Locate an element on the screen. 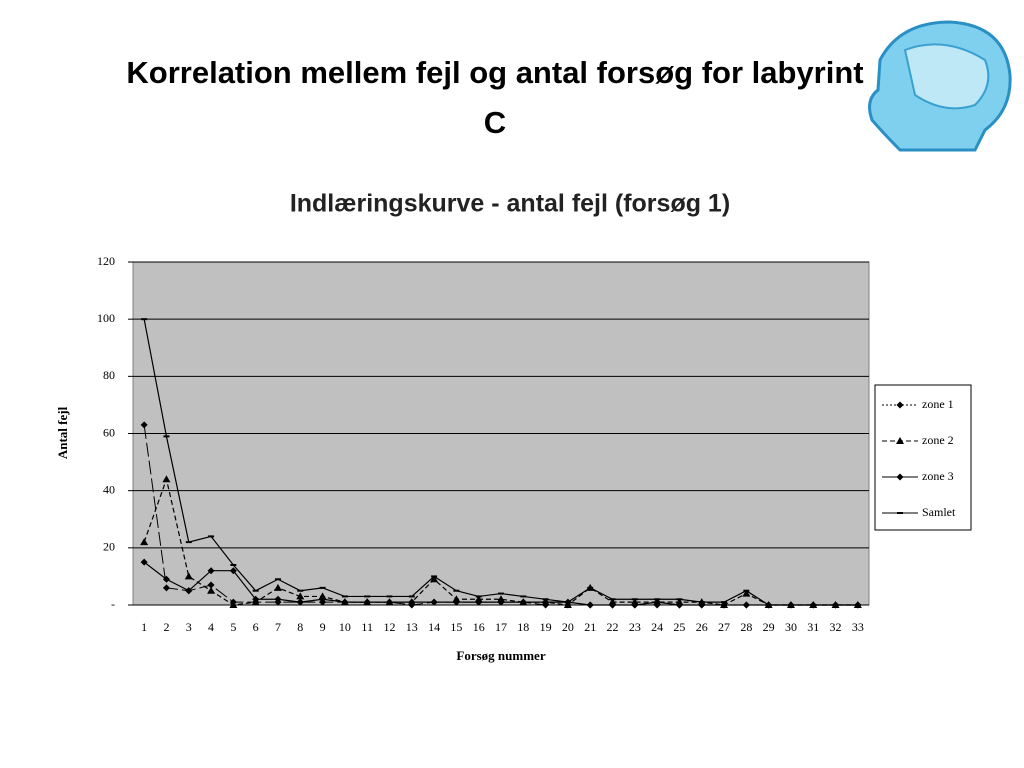  x-tick-label: 16 is located at coordinates (479, 627).